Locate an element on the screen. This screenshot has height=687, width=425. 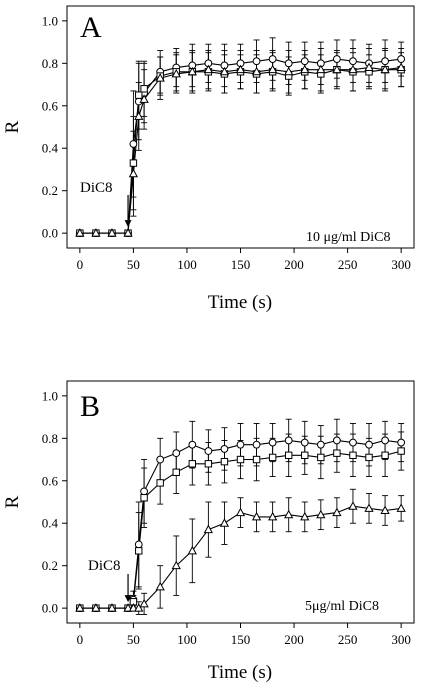
condition-label: 5μg/ml DiC8 is located at coordinates (342, 606).